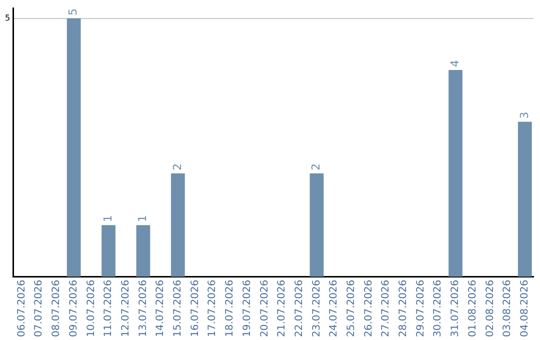 The width and height of the screenshot is (540, 340). What do you see at coordinates (404, 309) in the screenshot?
I see `x-tick-label: 28.07.2026` at bounding box center [404, 309].